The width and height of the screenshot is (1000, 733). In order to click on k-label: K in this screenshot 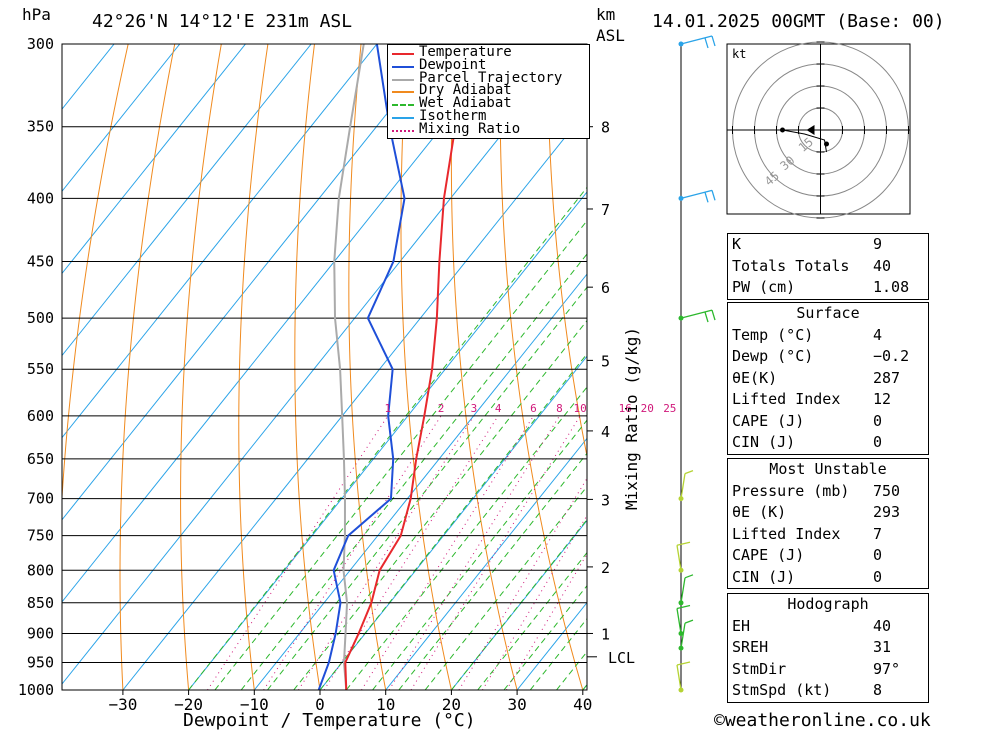, I will do `click(737, 244)`.